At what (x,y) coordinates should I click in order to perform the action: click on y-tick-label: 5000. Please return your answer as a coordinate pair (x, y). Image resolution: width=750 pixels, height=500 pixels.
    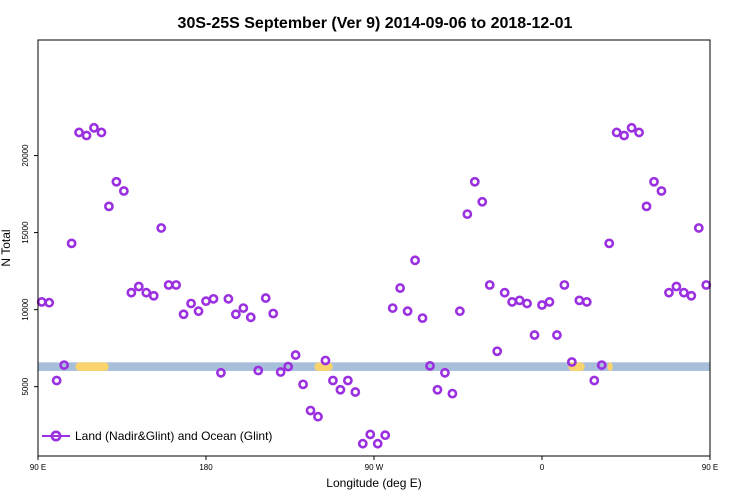
    Looking at the image, I should click on (25, 386).